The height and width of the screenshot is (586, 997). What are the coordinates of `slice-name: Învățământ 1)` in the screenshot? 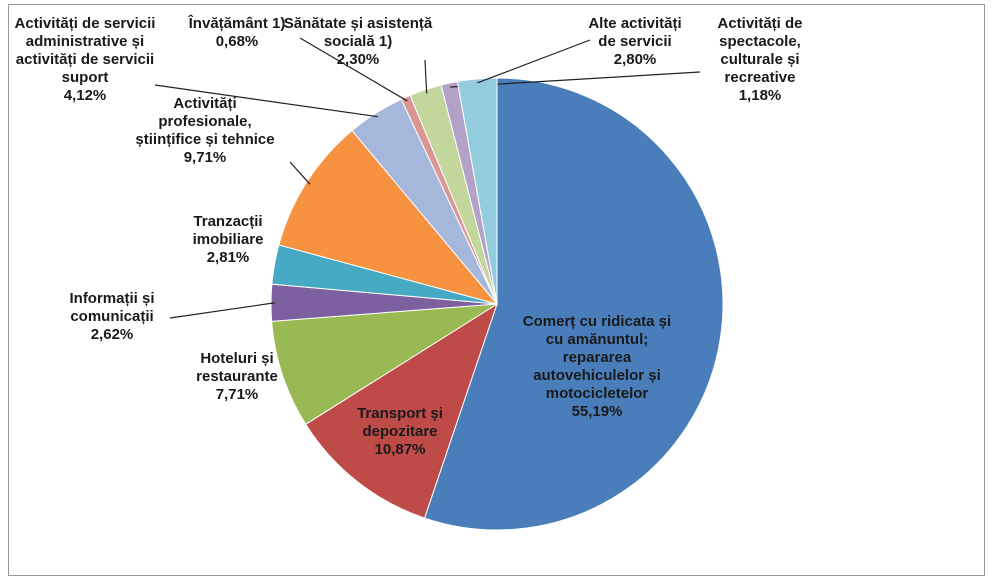 It's located at (237, 23).